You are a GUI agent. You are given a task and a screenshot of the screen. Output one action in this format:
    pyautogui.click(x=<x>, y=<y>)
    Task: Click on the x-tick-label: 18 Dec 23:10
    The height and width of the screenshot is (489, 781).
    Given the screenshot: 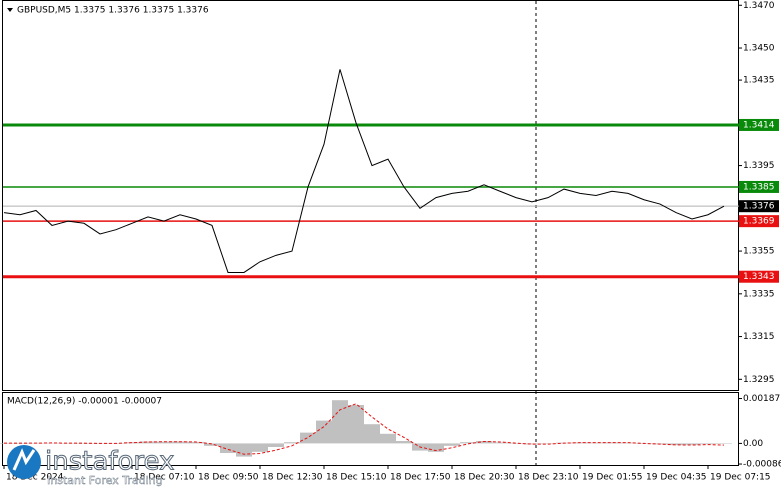 What is the action you would take?
    pyautogui.click(x=548, y=478)
    